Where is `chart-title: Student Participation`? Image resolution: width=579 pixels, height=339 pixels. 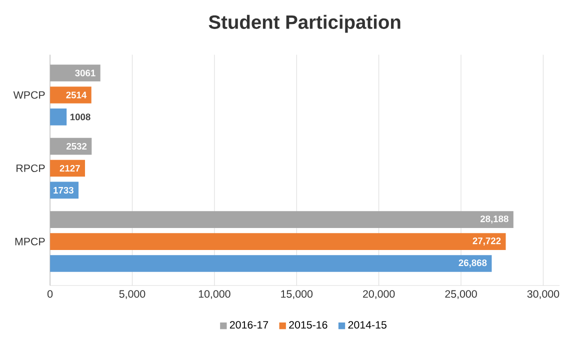 chart-title: Student Participation is located at coordinates (304, 23).